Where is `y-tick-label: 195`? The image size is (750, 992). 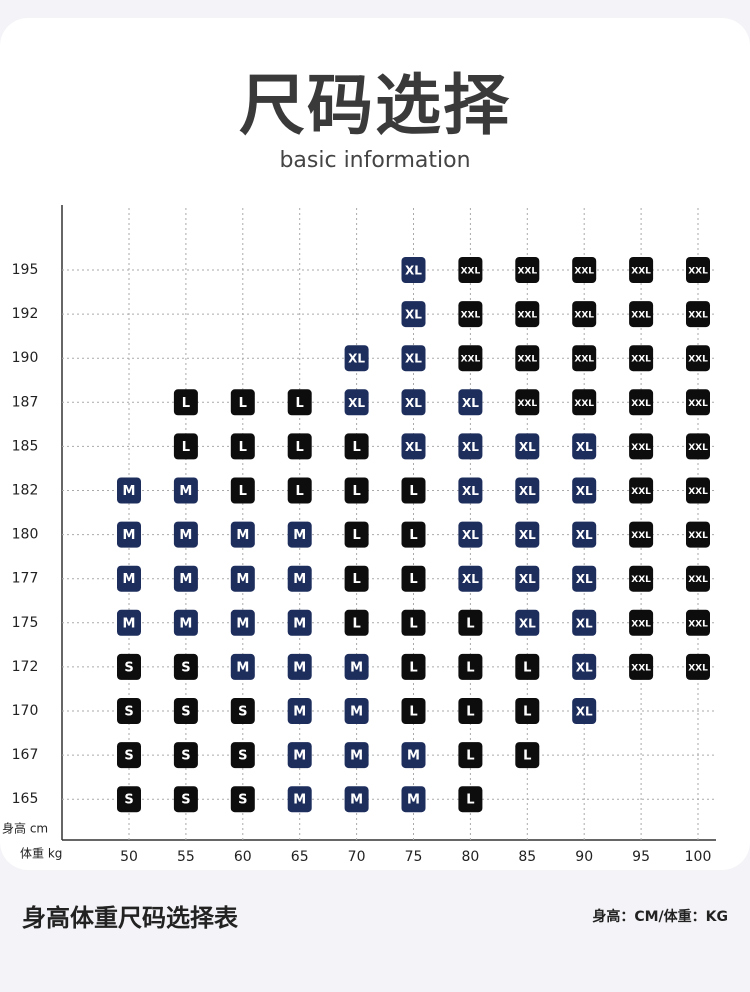 y-tick-label: 195 is located at coordinates (25, 270).